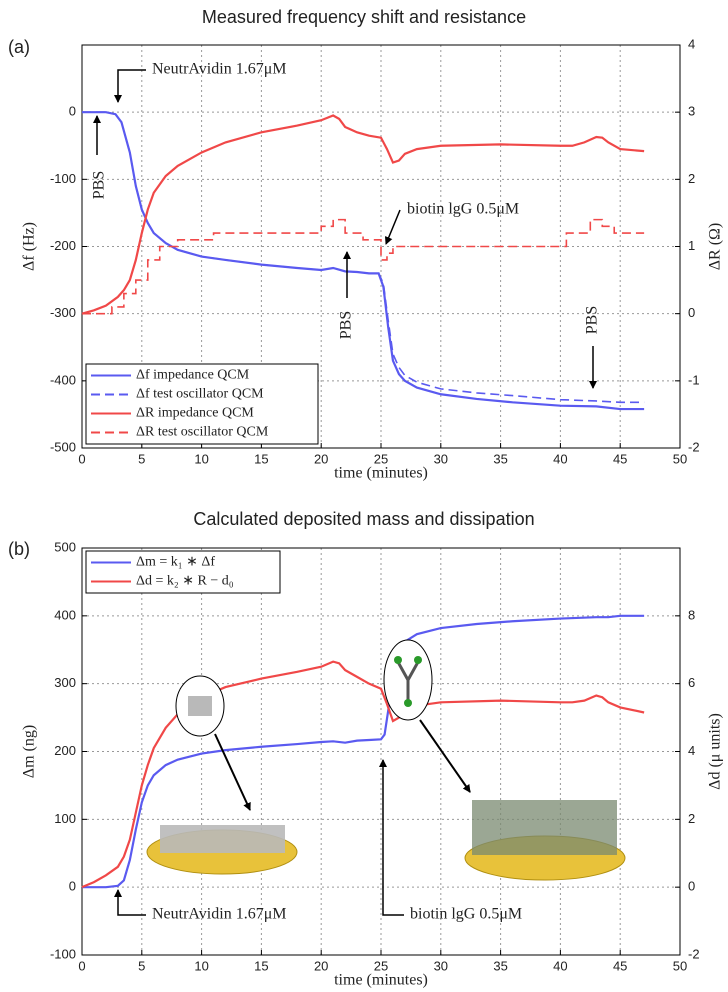 The height and width of the screenshot is (992, 728). What do you see at coordinates (691, 245) in the screenshot?
I see `y2-tick-label: 1` at bounding box center [691, 245].